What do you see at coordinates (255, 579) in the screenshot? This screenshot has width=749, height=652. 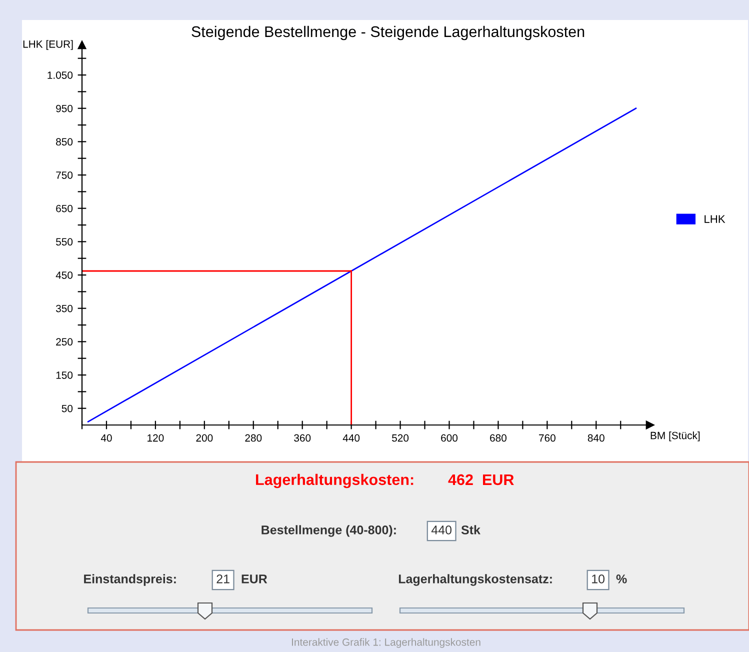 I see `text: EUR` at bounding box center [255, 579].